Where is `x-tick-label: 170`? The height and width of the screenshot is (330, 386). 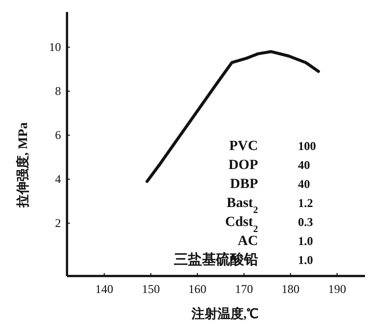 x-tick-label: 170 is located at coordinates (243, 289).